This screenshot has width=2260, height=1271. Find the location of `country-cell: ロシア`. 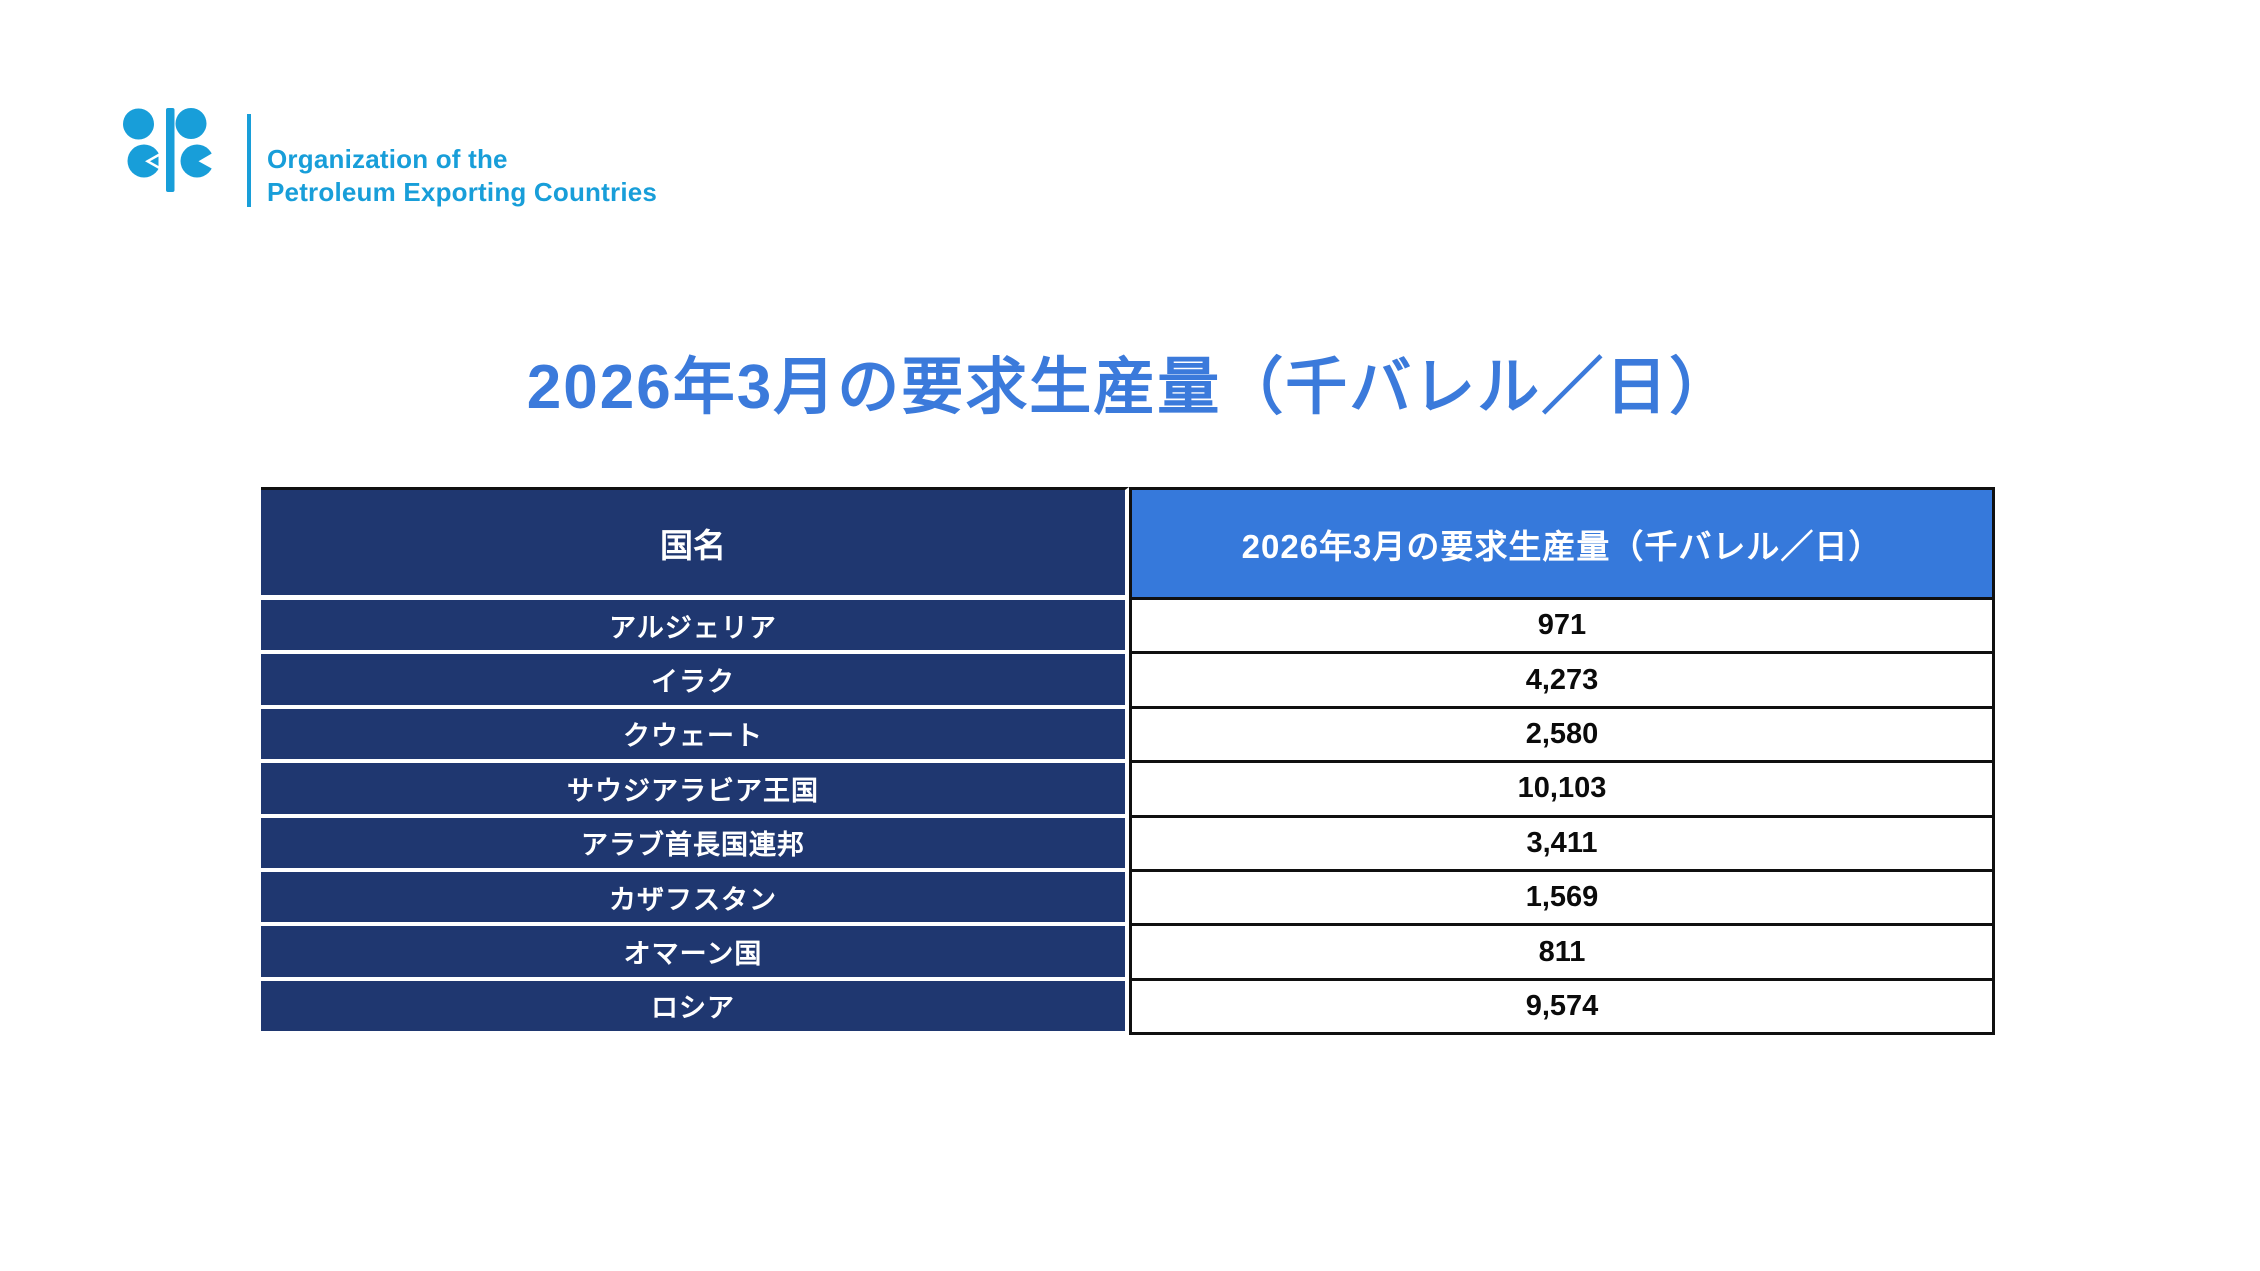

country-cell: ロシア is located at coordinates (695, 1008).